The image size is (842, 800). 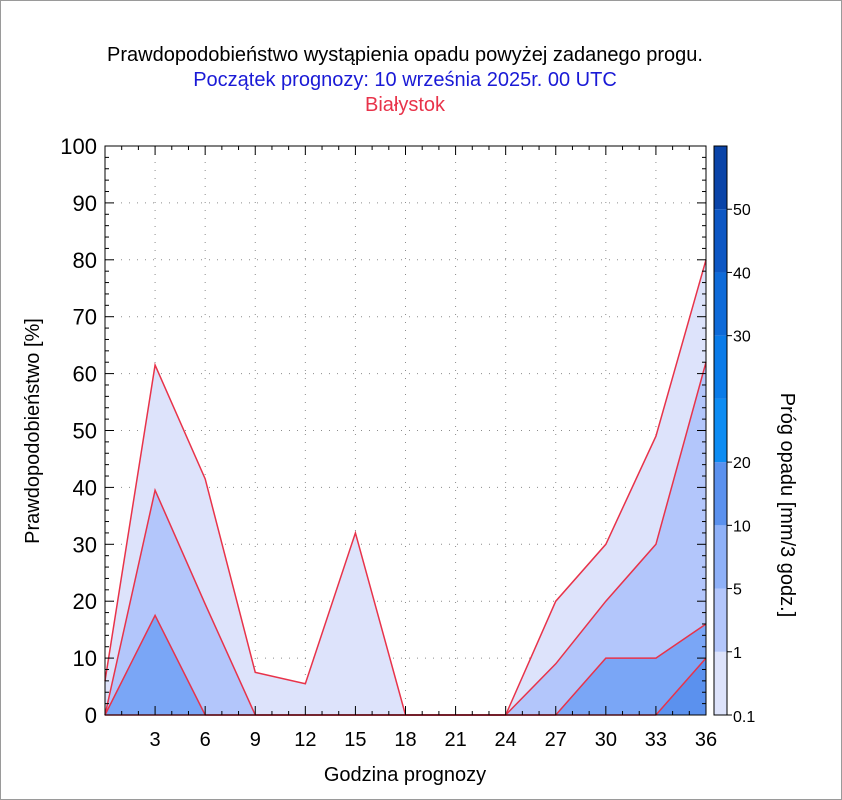 I want to click on colorbar-tick-label: 50, so click(x=742, y=210).